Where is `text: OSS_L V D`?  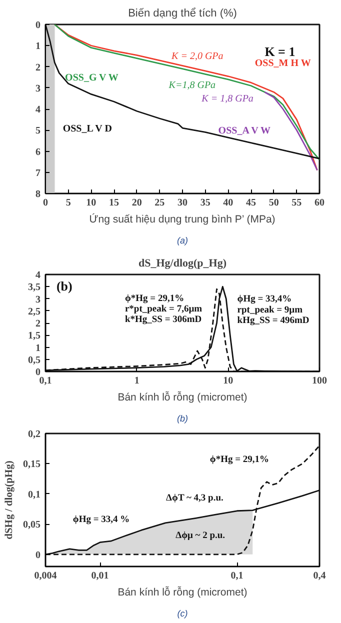 text: OSS_L V D is located at coordinates (87, 129).